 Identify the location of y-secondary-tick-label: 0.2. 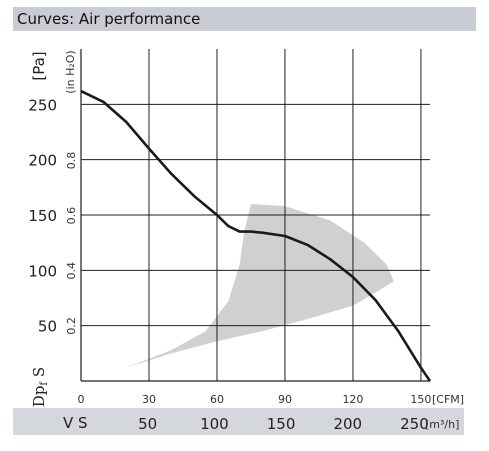
(71, 326).